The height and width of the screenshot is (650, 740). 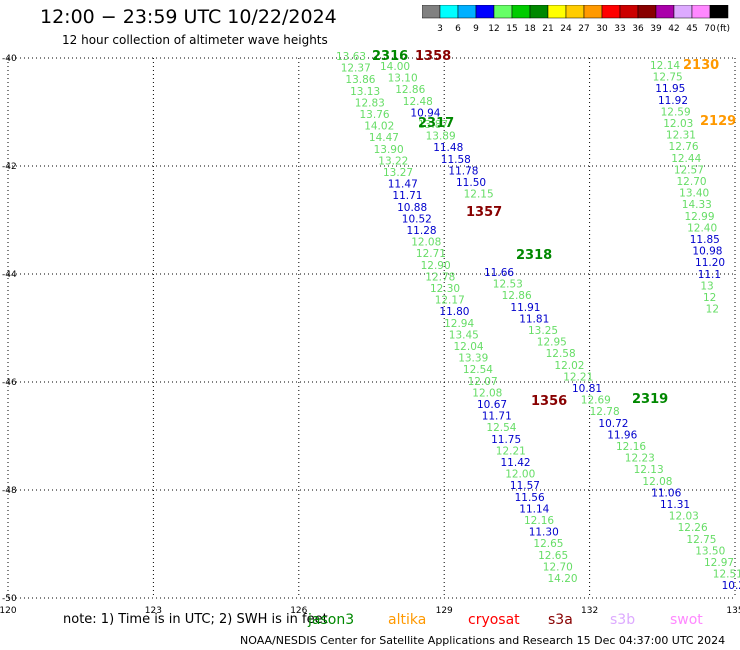 What do you see at coordinates (719, 563) in the screenshot?
I see `wave-height-value: 12.97` at bounding box center [719, 563].